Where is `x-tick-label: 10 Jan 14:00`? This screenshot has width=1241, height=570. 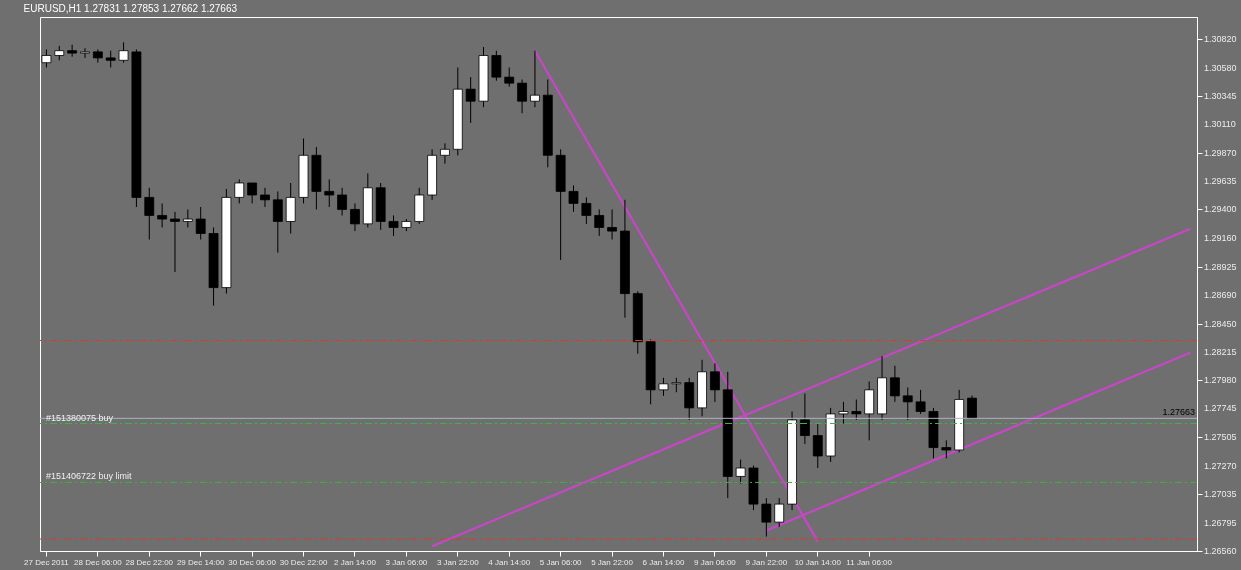
x-tick-label: 10 Jan 14:00 is located at coordinates (818, 562).